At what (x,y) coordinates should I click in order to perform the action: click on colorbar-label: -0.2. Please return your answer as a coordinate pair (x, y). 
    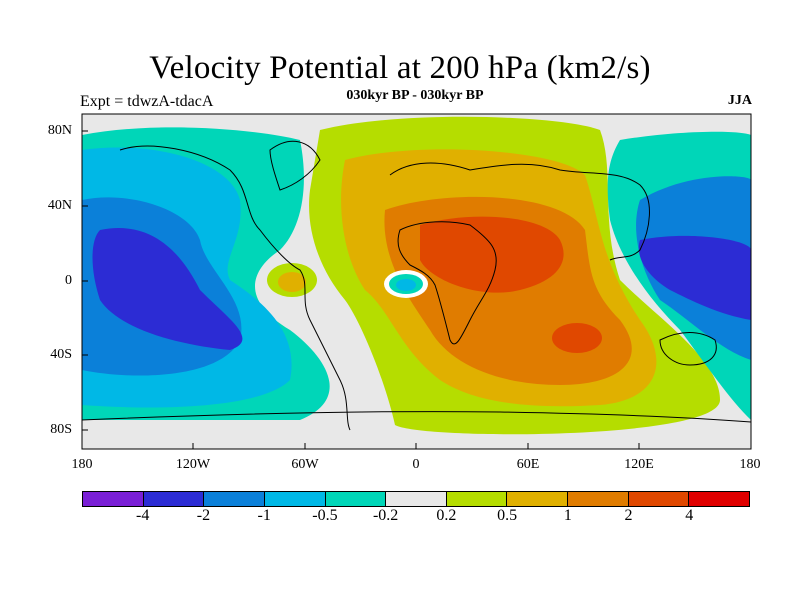
    Looking at the image, I should click on (385, 515).